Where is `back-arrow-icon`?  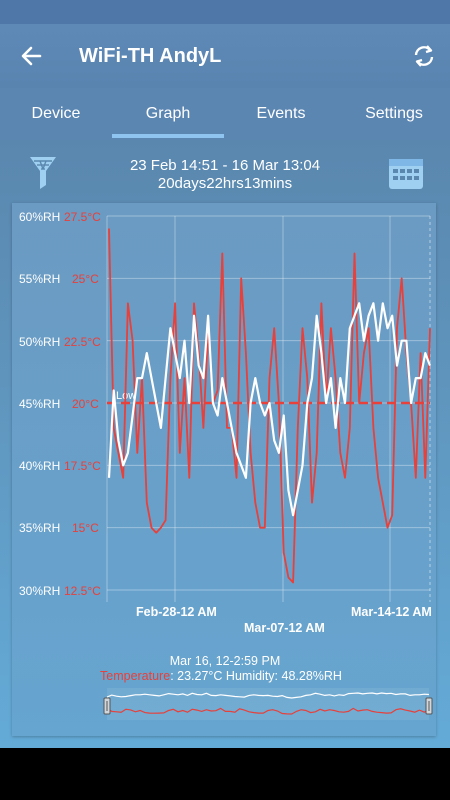
back-arrow-icon is located at coordinates (32, 56).